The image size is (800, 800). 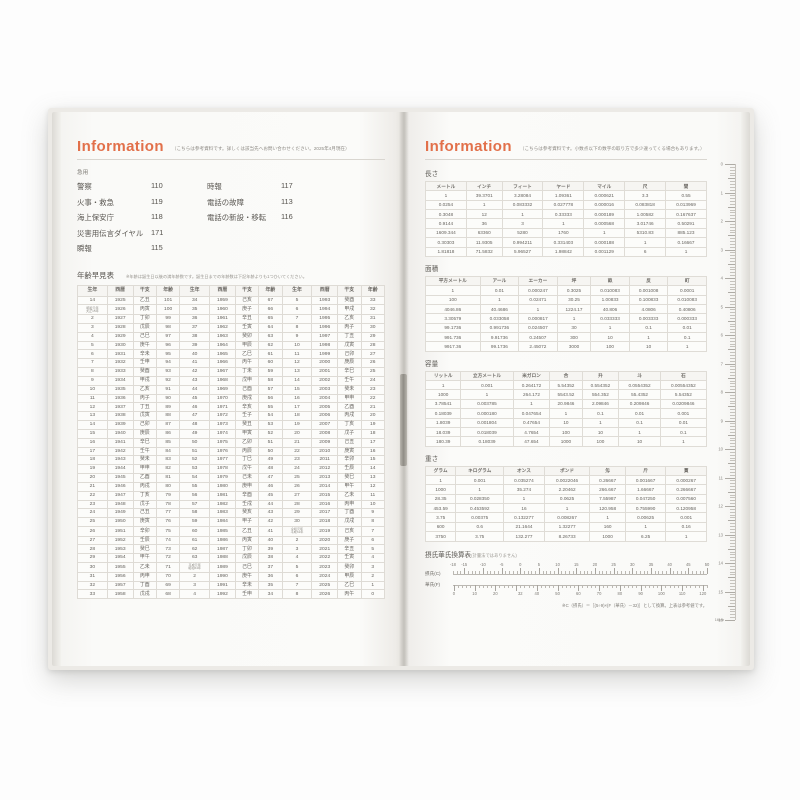 What do you see at coordinates (480, 499) in the screenshot?
I see `table-cell: 0.028350` at bounding box center [480, 499].